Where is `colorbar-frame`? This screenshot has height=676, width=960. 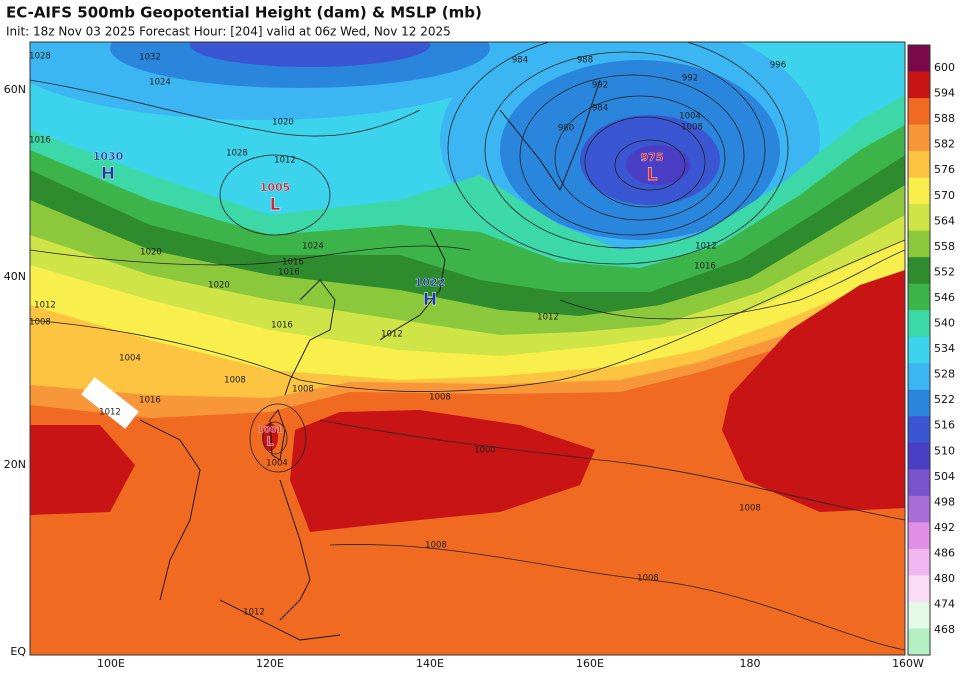
colorbar-frame is located at coordinates (919, 350).